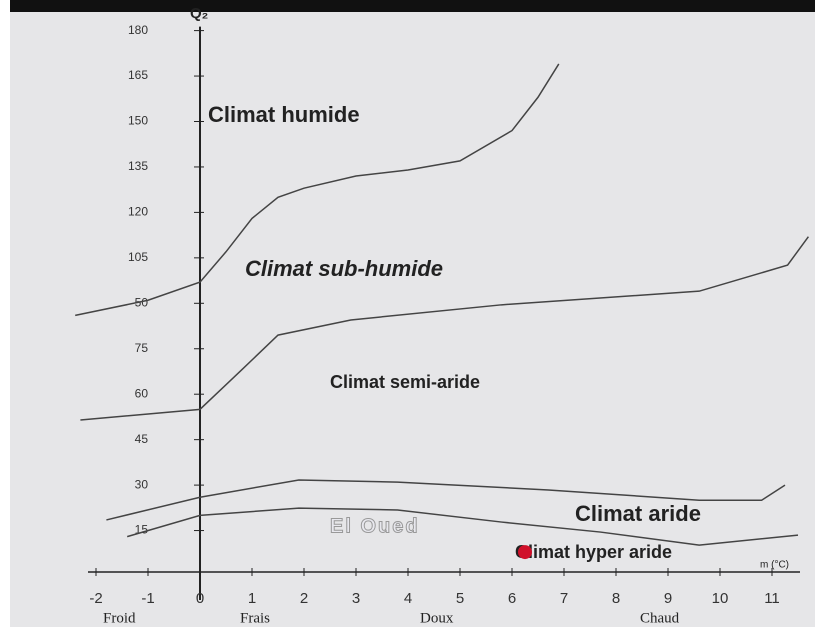 This screenshot has height=627, width=815. Describe the element at coordinates (5, 313) in the screenshot. I see `left-border` at that location.